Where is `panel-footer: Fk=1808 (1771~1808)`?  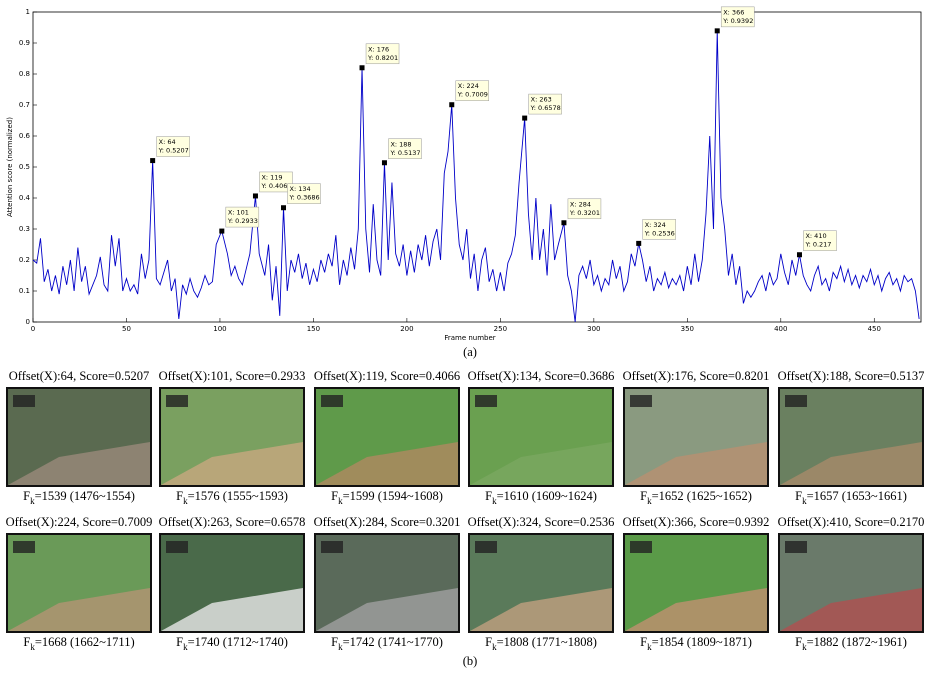
panel-footer: Fk=1808 (1771~1808) is located at coordinates (541, 643).